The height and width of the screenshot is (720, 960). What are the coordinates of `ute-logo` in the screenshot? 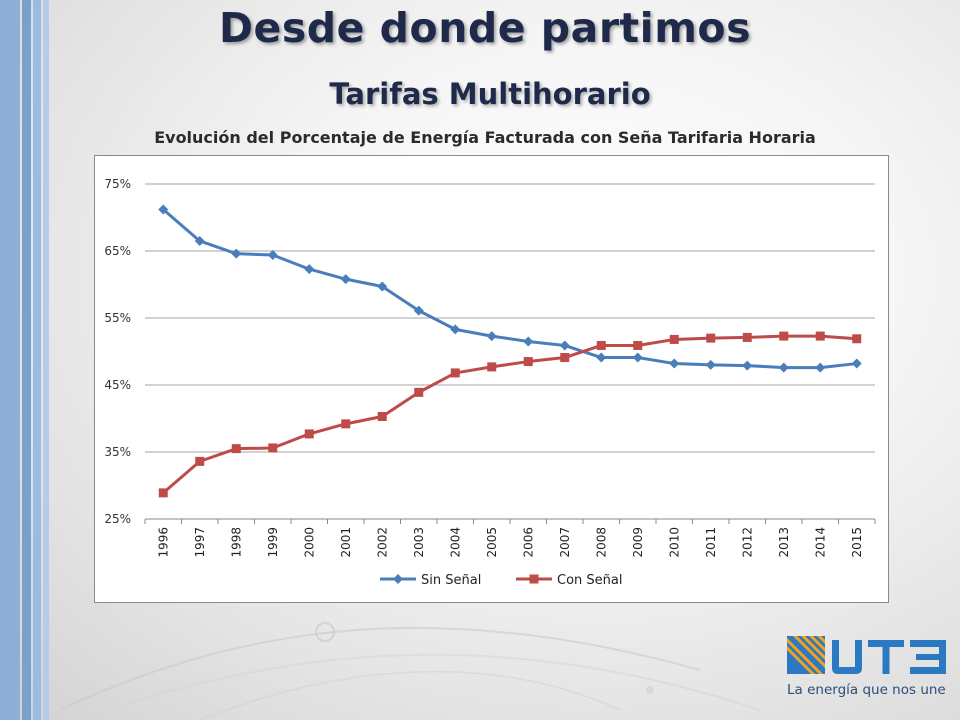 It's located at (868, 667).